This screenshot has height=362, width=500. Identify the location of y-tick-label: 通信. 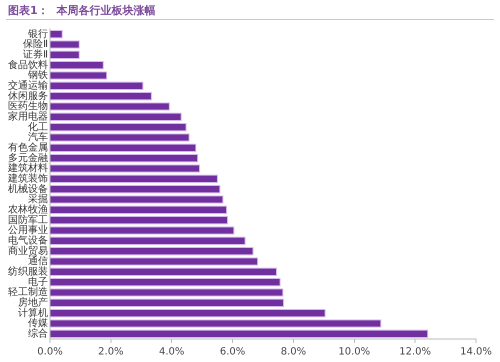
(38, 261).